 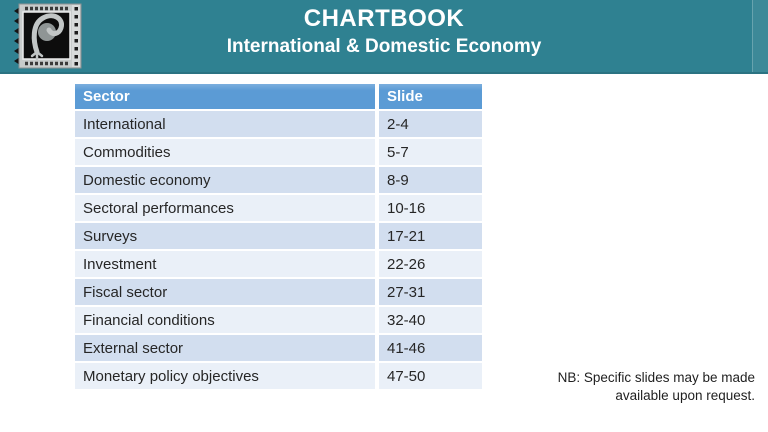 What do you see at coordinates (430, 124) in the screenshot?
I see `table-row-slide: 2-4` at bounding box center [430, 124].